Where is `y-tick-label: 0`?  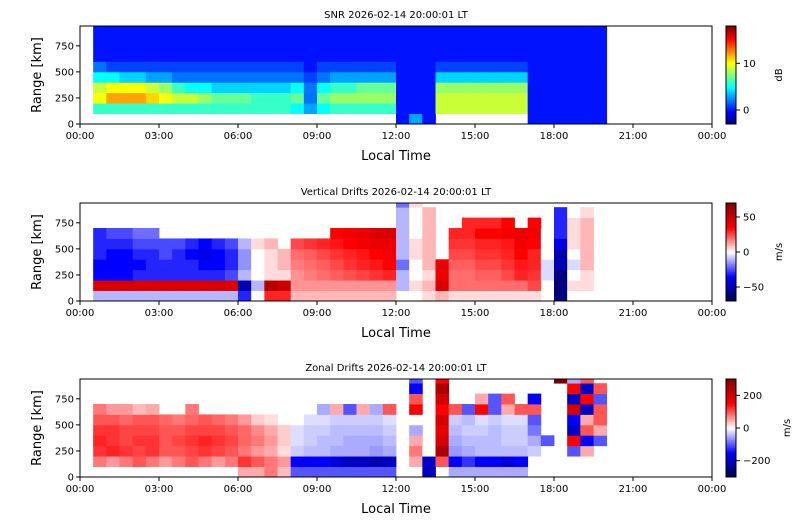
y-tick-label: 0 is located at coordinates (71, 302).